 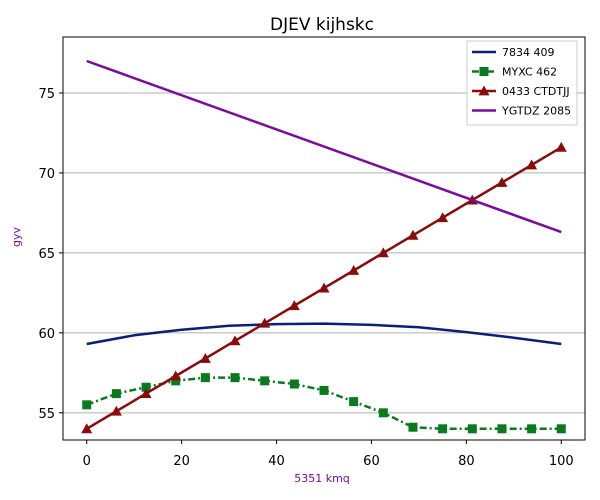 I want to click on legend-label: MYXC 462, so click(x=529, y=72).